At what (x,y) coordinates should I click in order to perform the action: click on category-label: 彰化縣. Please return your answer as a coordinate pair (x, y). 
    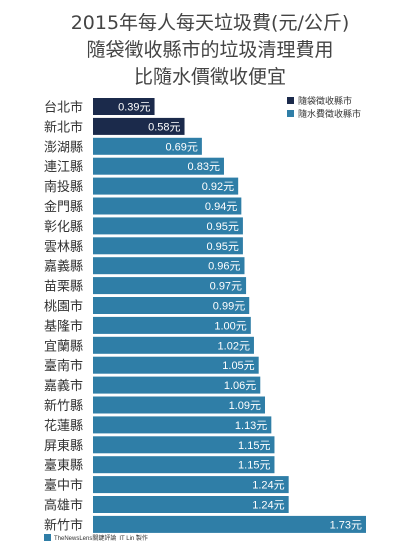
    Looking at the image, I should click on (63, 227).